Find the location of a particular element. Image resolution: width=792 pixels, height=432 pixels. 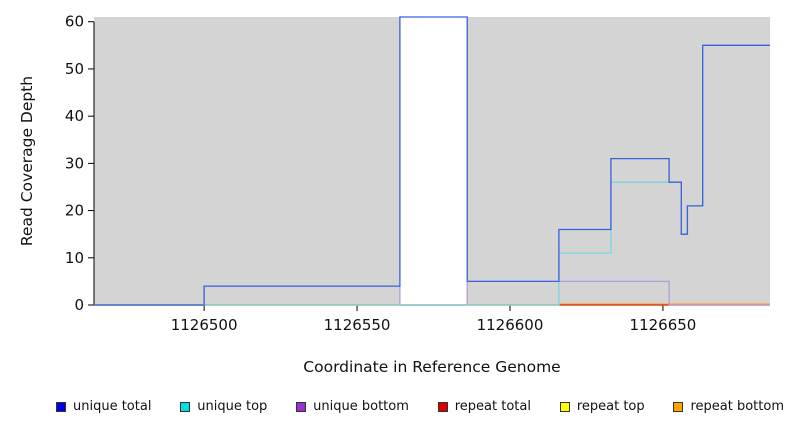

x-axis-label: Coordinate in Reference Genome is located at coordinates (432, 367).